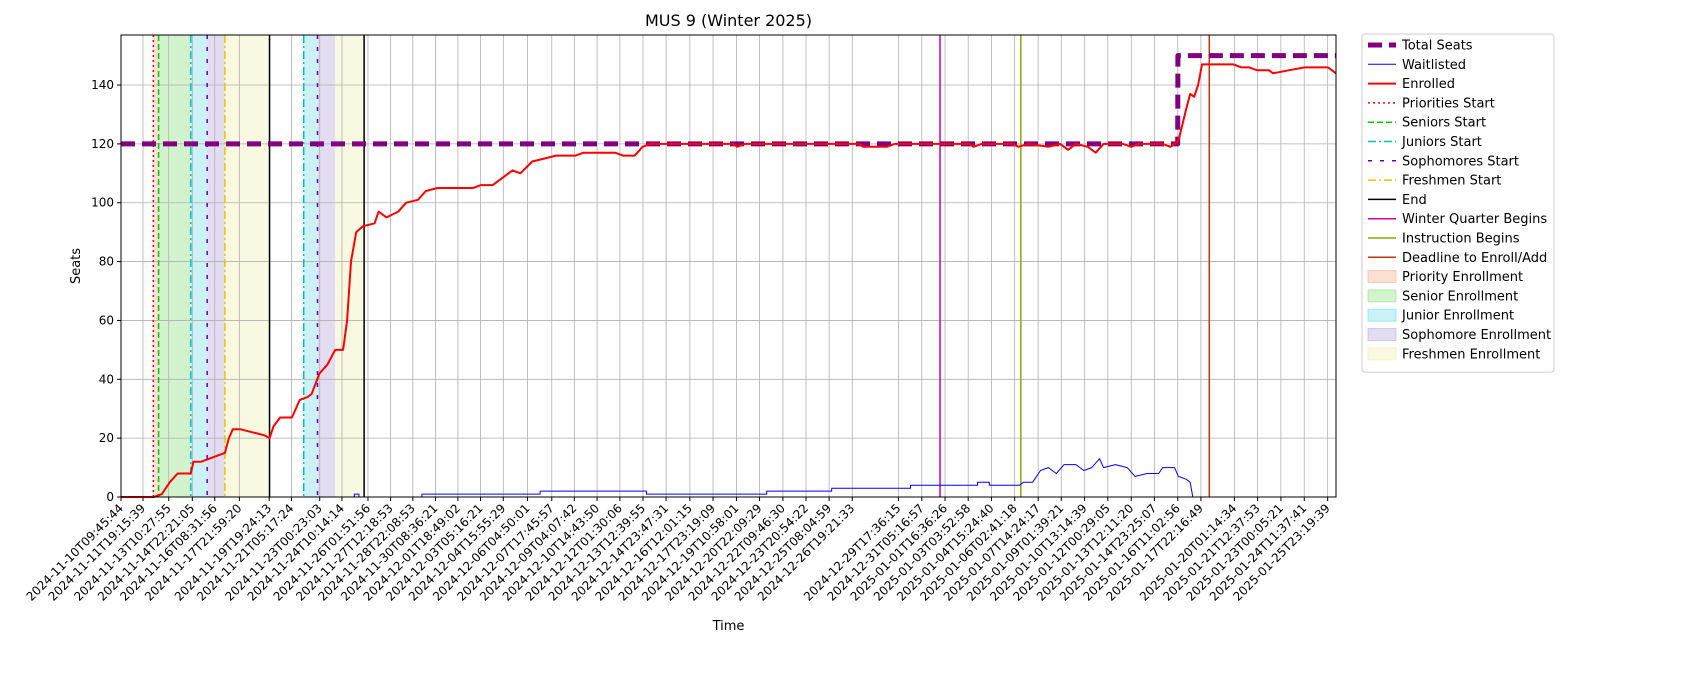  I want to click on legend-entry: Priority Enrollment, so click(1445, 277).